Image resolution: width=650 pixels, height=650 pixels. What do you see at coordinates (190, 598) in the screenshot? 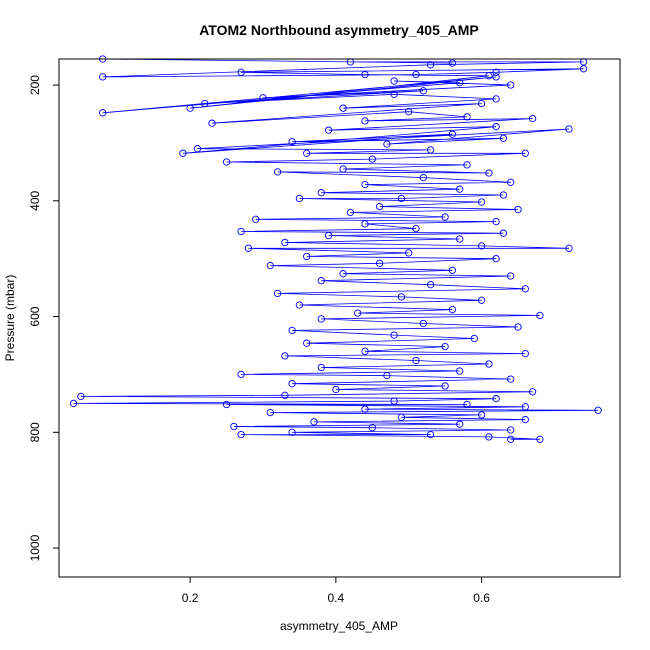
I see `x-tick-label: 0.2` at bounding box center [190, 598].